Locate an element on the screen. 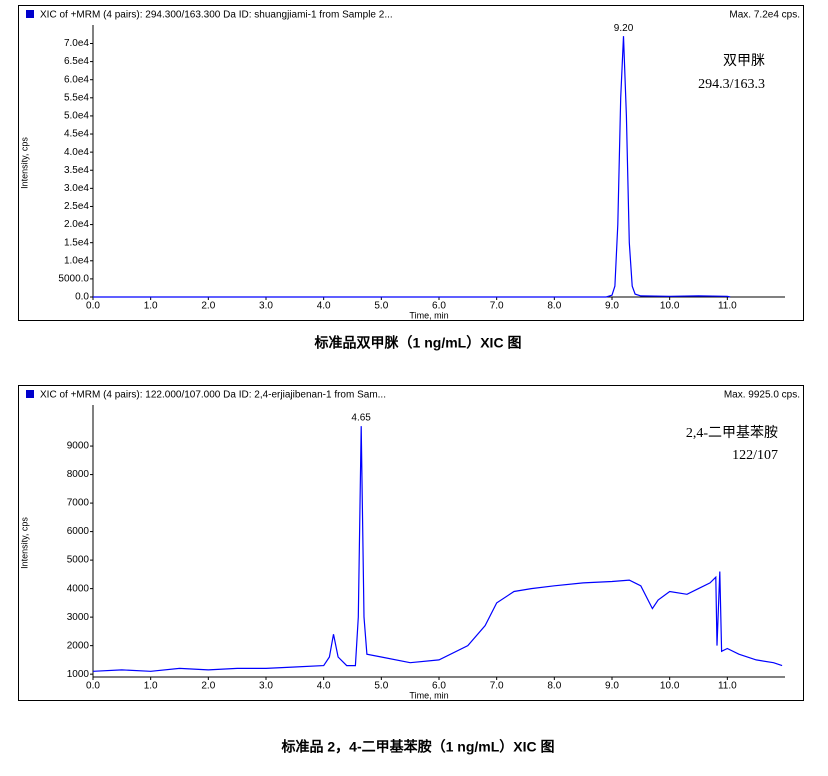  y-tick-label: 1.0e4 is located at coordinates (76, 260).